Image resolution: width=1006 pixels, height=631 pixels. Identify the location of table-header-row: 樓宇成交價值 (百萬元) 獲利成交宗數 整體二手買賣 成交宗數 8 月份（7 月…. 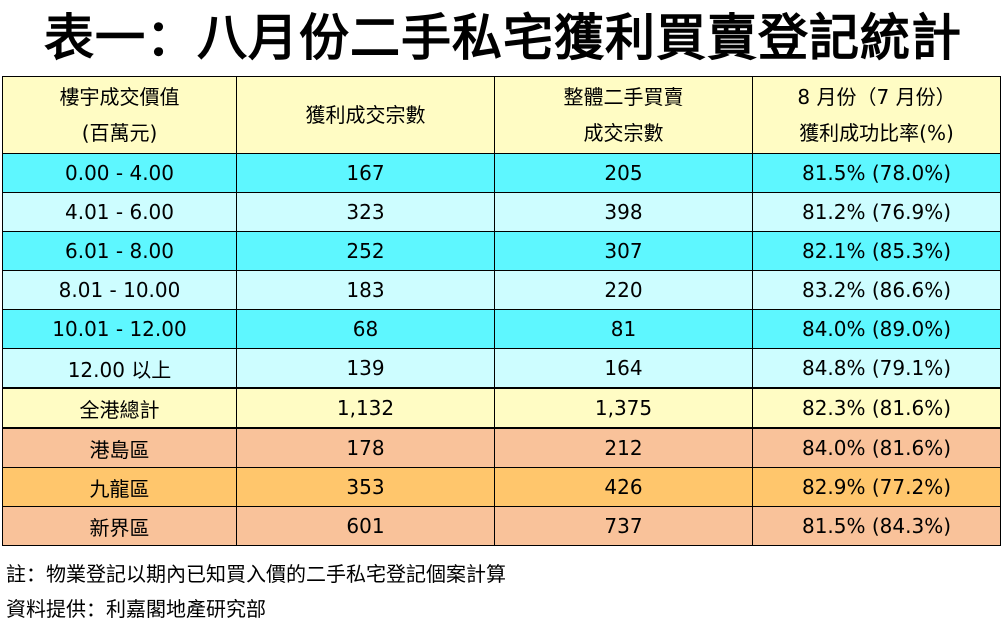
(501, 115).